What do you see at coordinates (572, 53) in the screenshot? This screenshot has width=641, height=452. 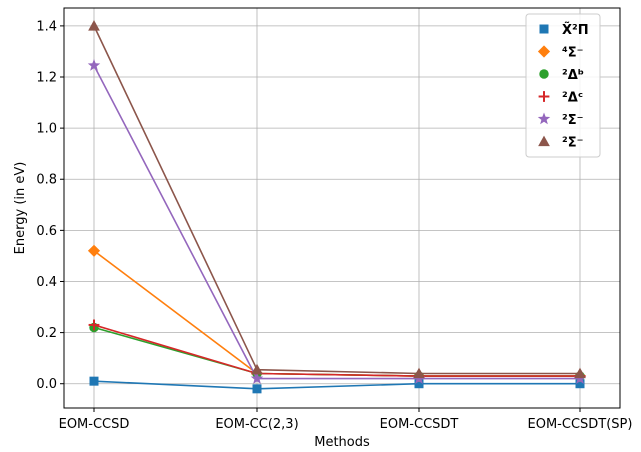 I see `legend-label: ⁴Σ⁻` at bounding box center [572, 53].